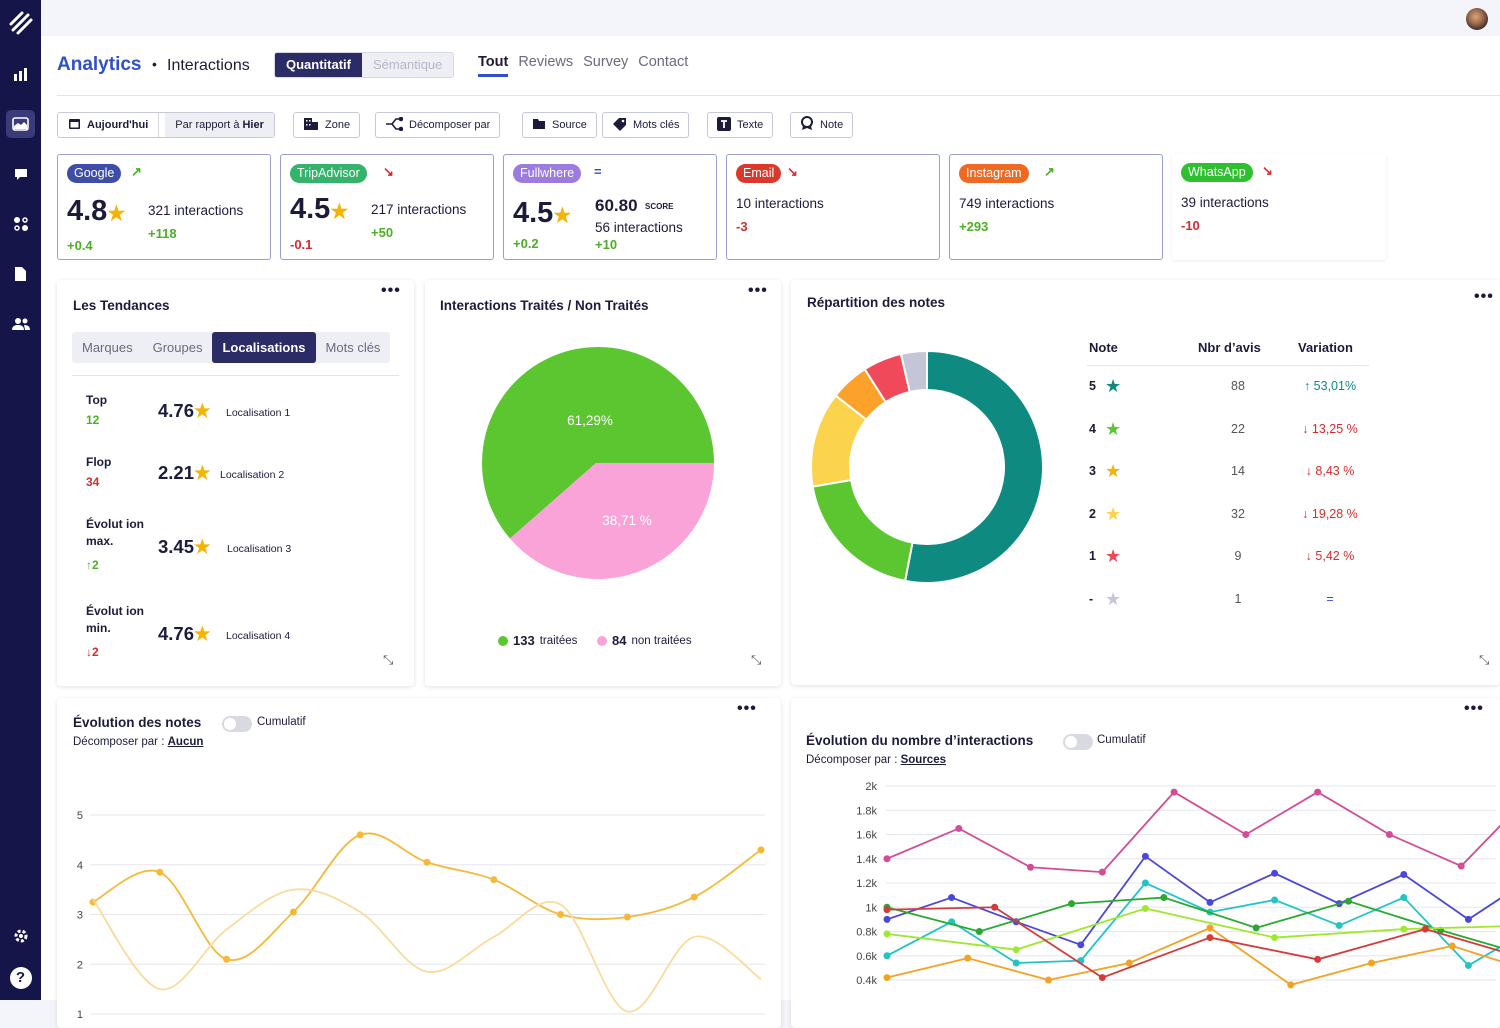 This screenshot has width=1500, height=1028. I want to click on bar-chart-icon, so click(20, 74).